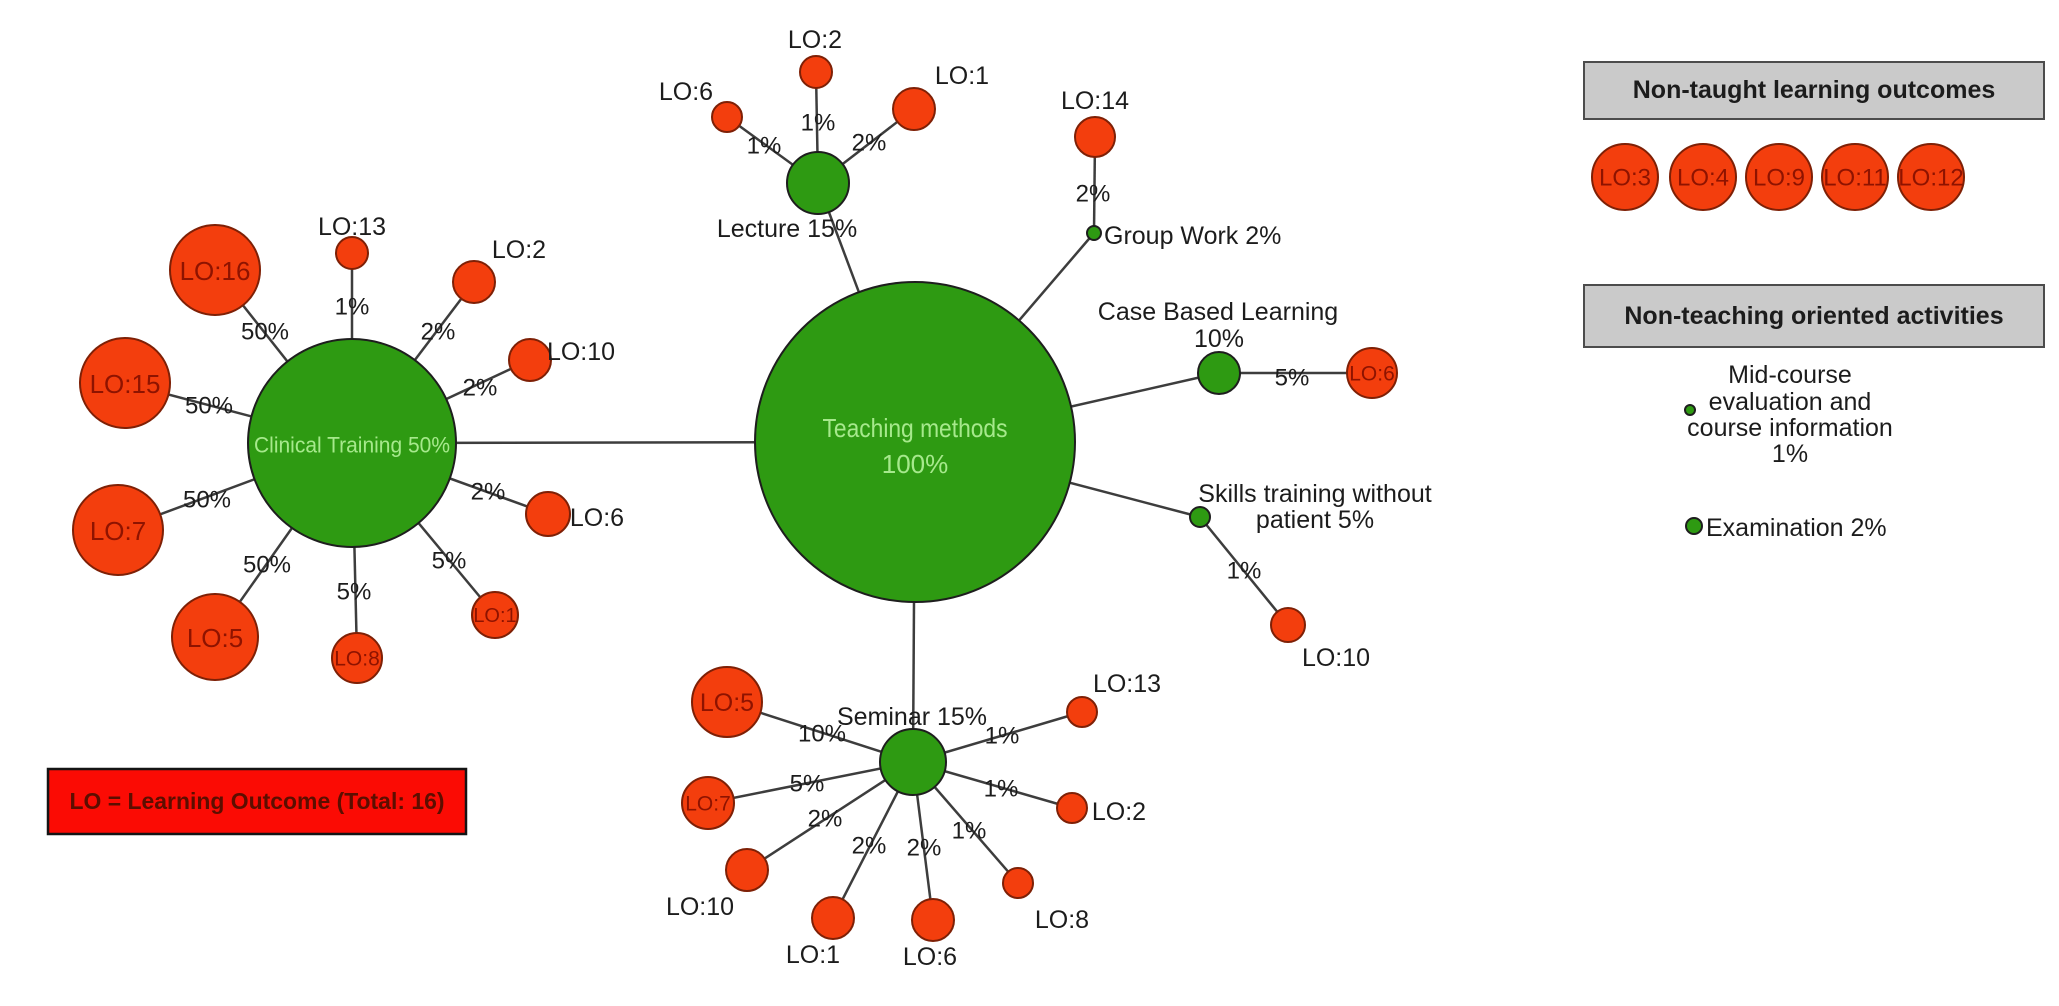 This screenshot has width=2059, height=1006. I want to click on edge-pct-clinical-lo10: 2%, so click(480, 388).